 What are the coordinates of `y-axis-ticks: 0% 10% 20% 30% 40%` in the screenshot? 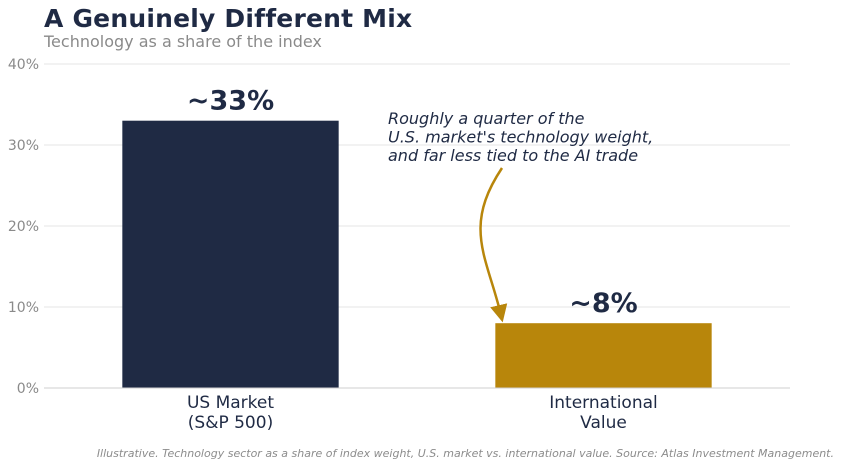 It's located at (23, 227).